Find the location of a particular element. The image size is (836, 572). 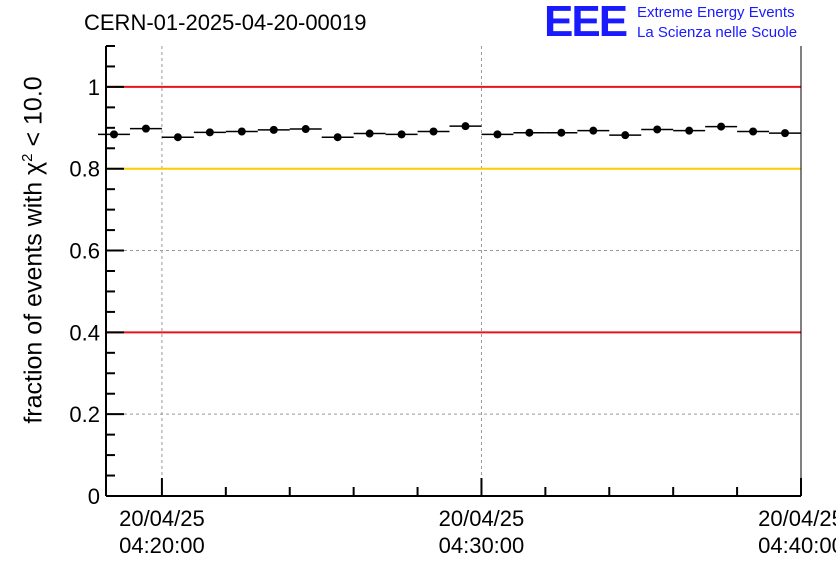

x-tick-time-label: 04:20:00 is located at coordinates (162, 545).